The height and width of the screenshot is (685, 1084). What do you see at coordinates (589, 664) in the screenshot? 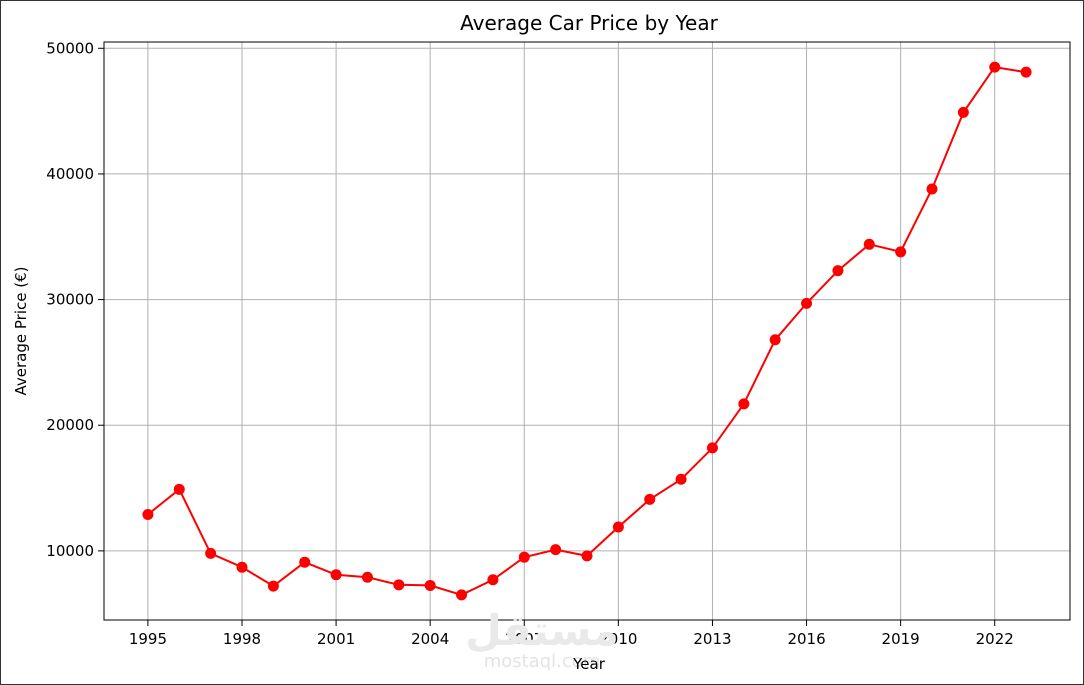
I see `x-axis-label: Year` at bounding box center [589, 664].